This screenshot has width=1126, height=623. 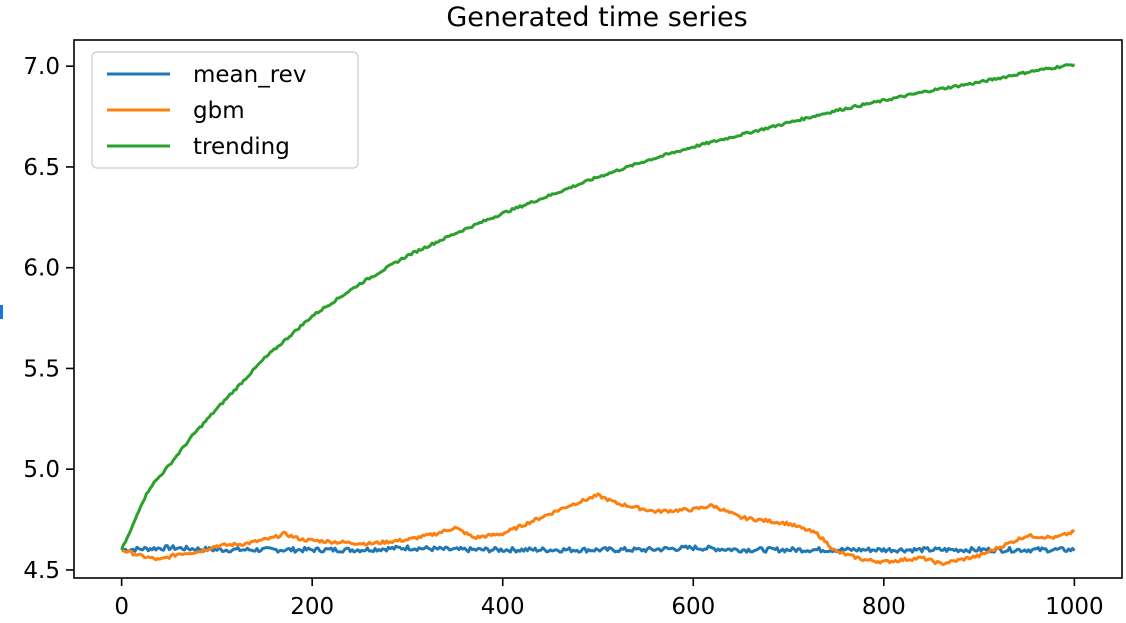 What do you see at coordinates (219, 111) in the screenshot?
I see `legend-label-gbm: gbm` at bounding box center [219, 111].